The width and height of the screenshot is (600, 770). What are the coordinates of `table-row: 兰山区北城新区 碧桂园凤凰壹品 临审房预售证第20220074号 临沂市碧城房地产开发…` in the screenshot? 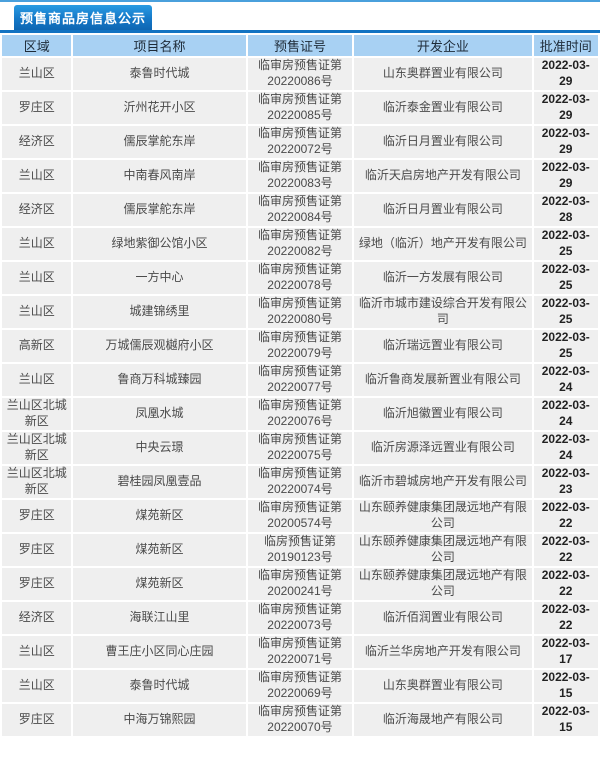 It's located at (300, 482).